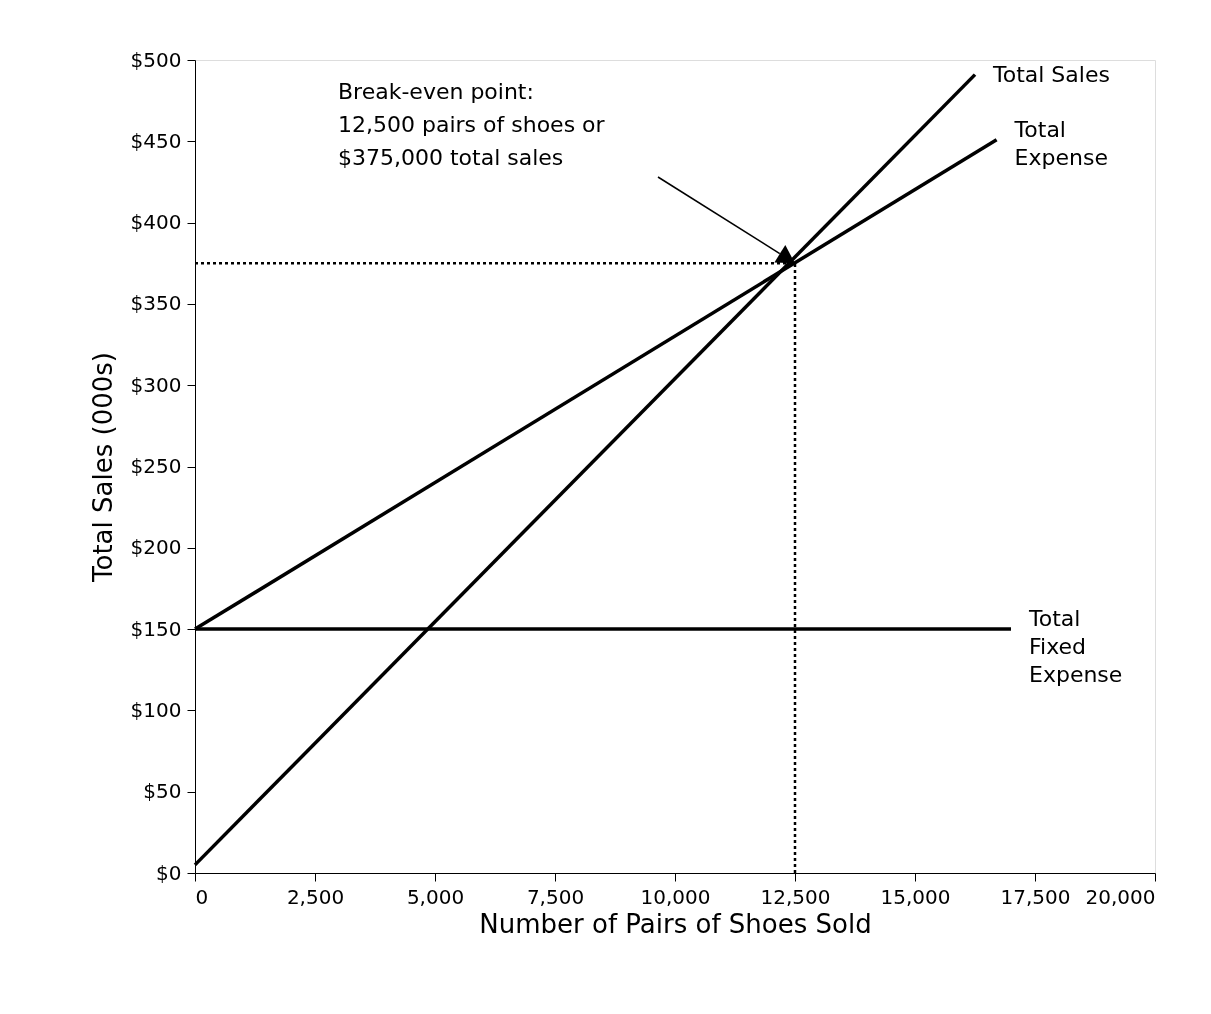 The height and width of the screenshot is (1014, 1211). Describe the element at coordinates (202, 896) in the screenshot. I see `x-tick-label: 0` at that location.